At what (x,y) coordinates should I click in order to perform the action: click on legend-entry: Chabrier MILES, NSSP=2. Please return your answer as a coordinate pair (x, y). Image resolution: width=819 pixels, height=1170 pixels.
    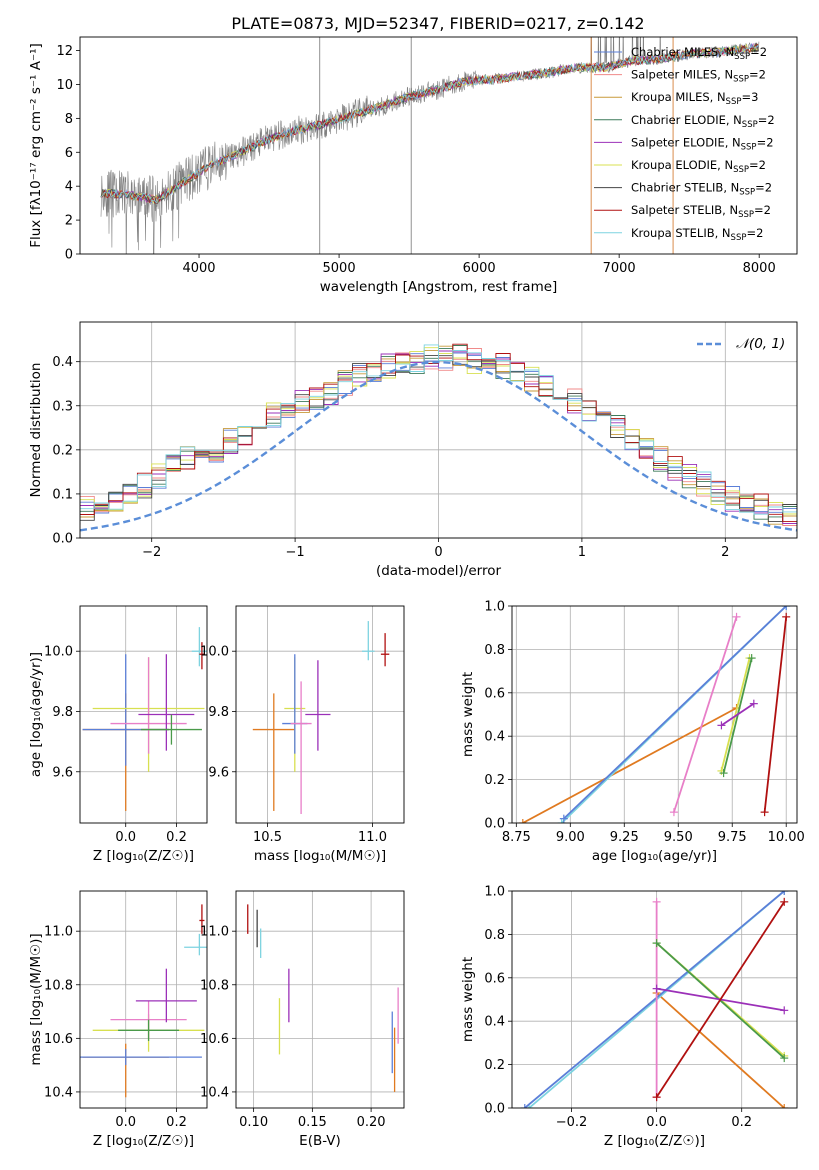
    Looking at the image, I should click on (699, 53).